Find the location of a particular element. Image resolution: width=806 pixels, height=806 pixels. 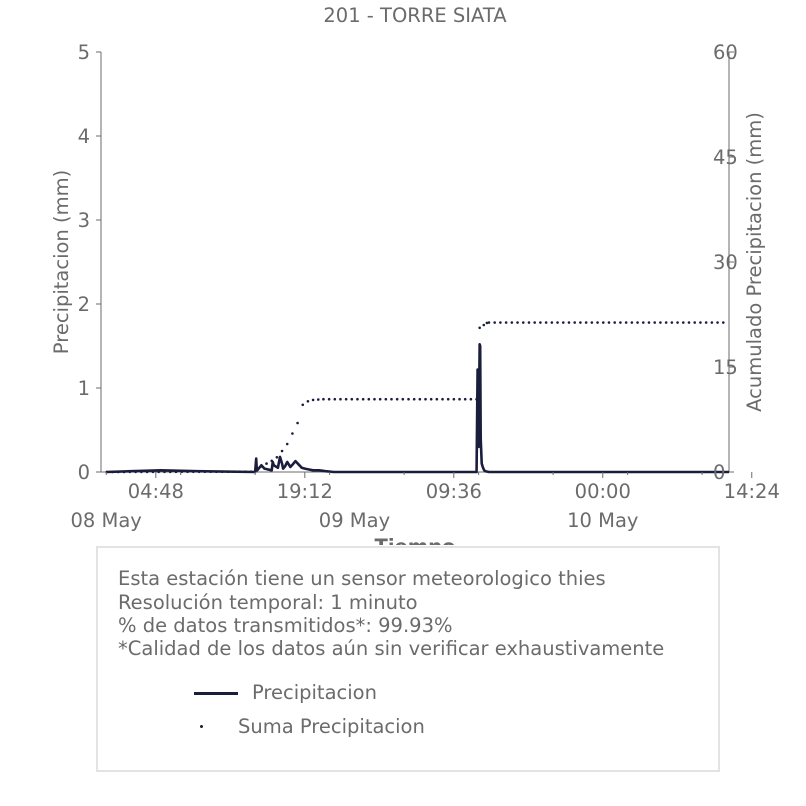

info-line-resolution: Resolución temporal: 1 minuto is located at coordinates (268, 602).